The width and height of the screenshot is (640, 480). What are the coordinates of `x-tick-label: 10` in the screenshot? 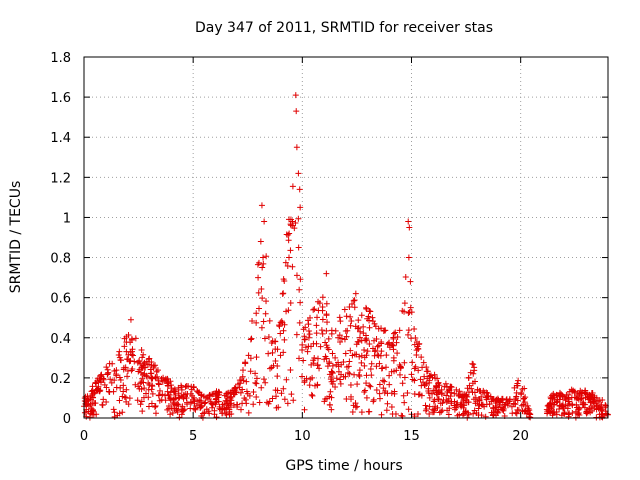 It's located at (302, 436).